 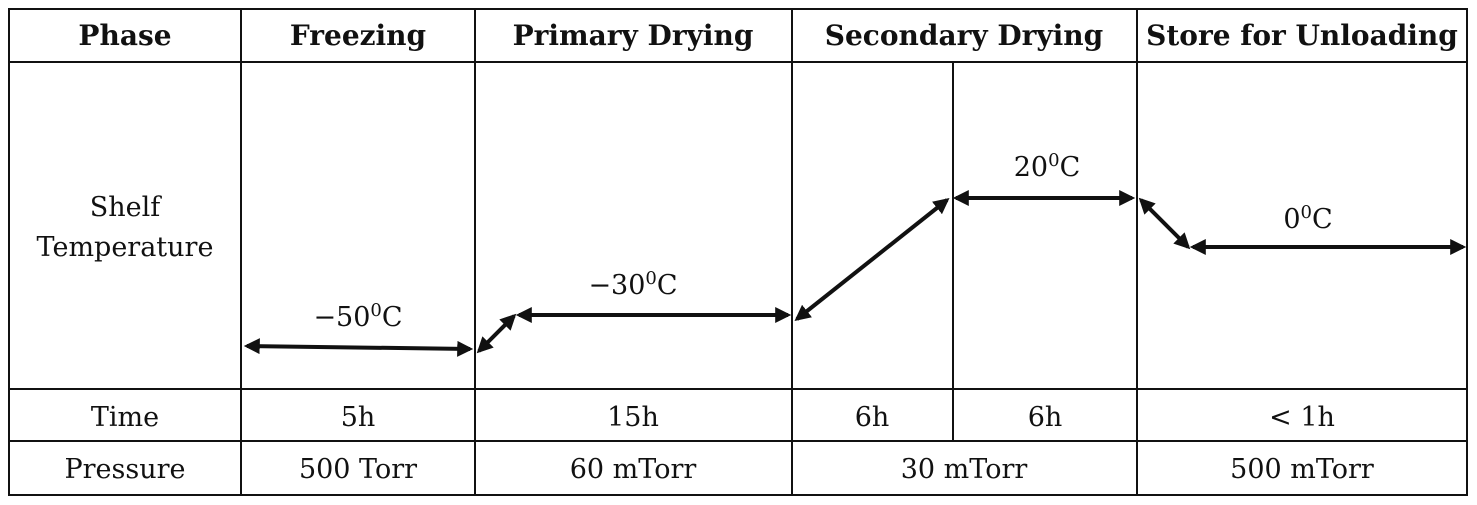 What do you see at coordinates (358, 35) in the screenshot?
I see `header-freezing: Freezing` at bounding box center [358, 35].